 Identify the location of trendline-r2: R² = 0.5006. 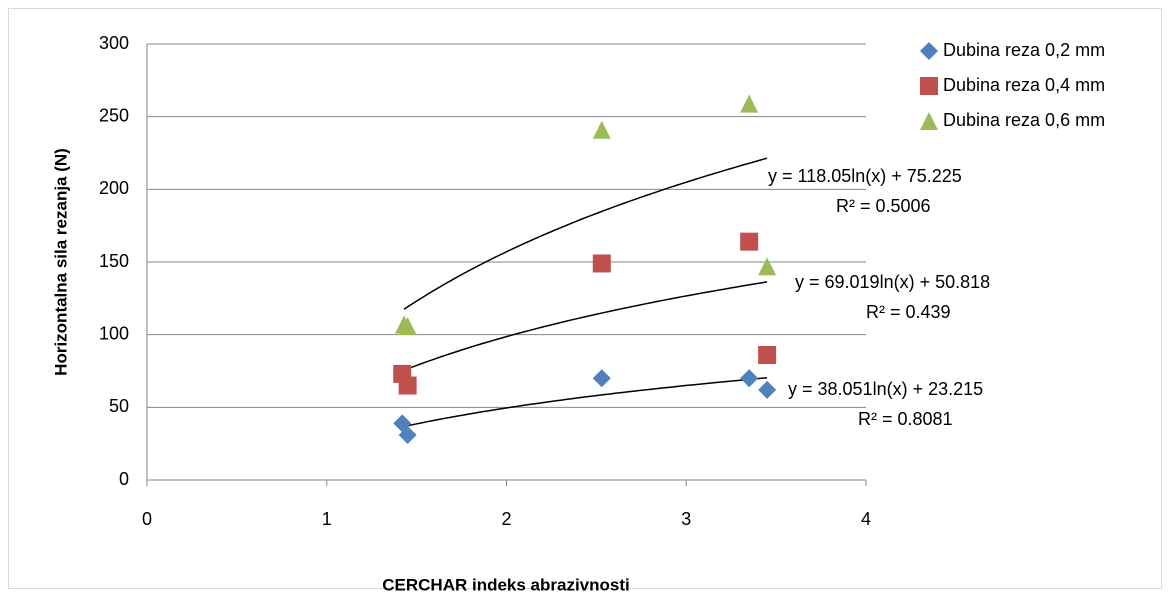
(883, 206).